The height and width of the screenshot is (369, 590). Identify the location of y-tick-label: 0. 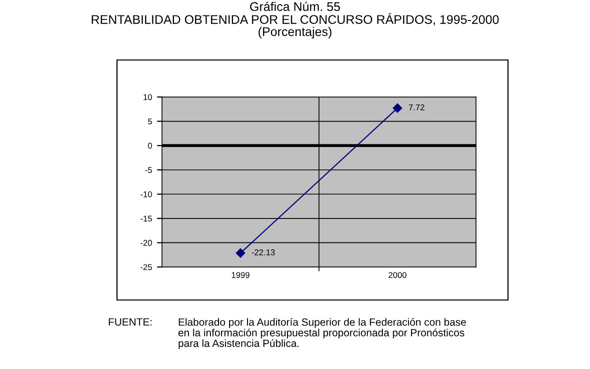
(150, 145).